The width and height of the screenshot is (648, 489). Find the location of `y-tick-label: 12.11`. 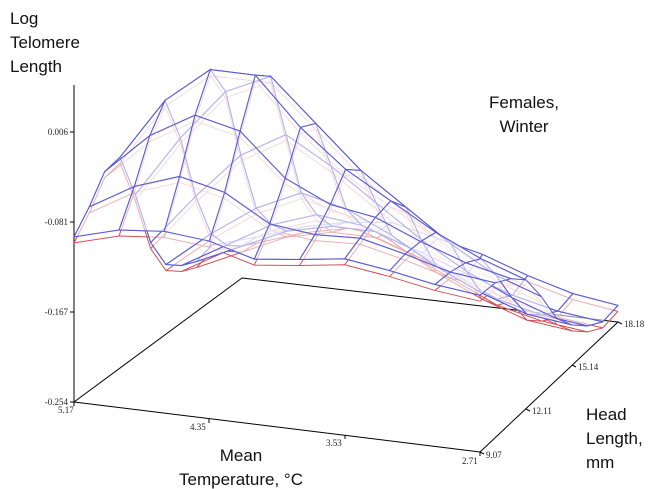

y-tick-label: 12.11 is located at coordinates (542, 411).